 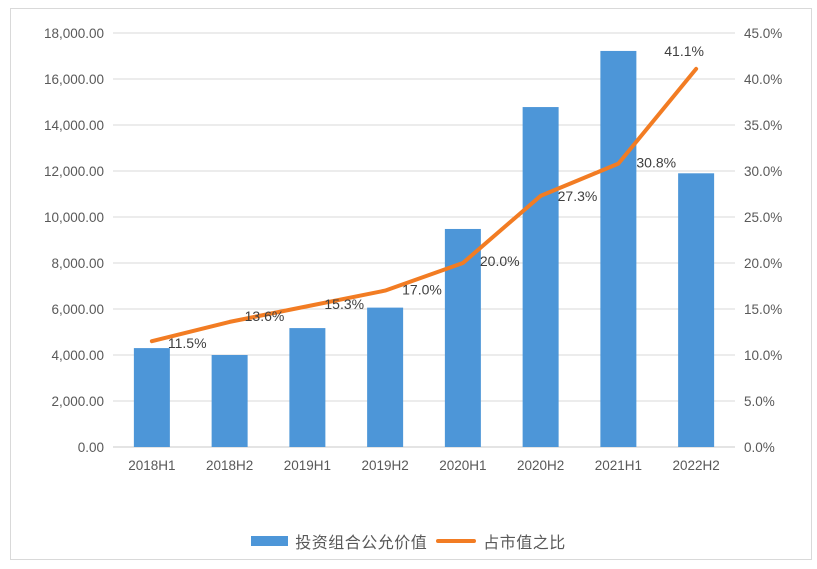 What do you see at coordinates (229, 401) in the screenshot?
I see `bar-2018H2` at bounding box center [229, 401].